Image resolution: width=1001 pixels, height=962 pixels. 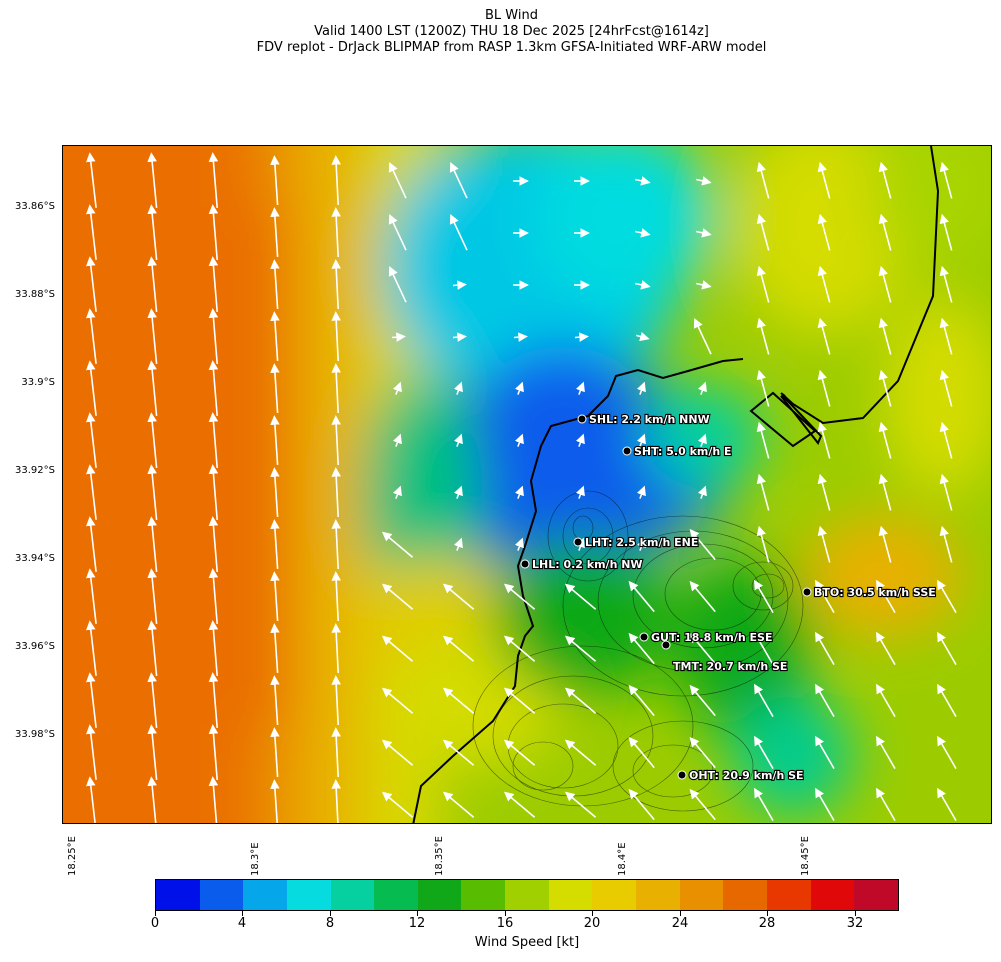 What do you see at coordinates (582, 419) in the screenshot?
I see `station-marker-shl` at bounding box center [582, 419].